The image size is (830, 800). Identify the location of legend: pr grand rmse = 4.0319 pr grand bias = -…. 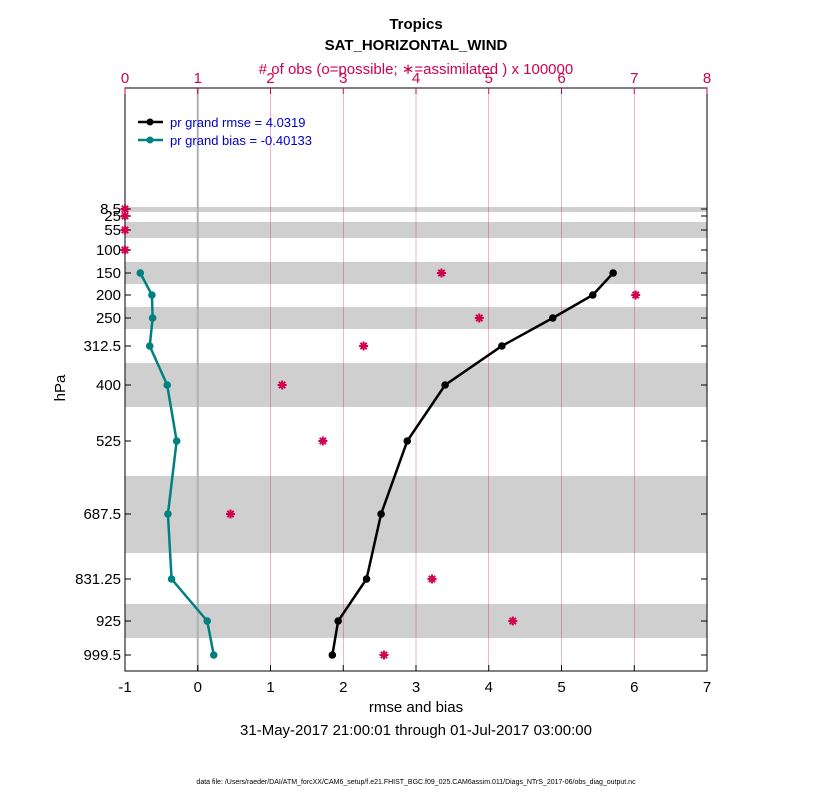
(225, 131).